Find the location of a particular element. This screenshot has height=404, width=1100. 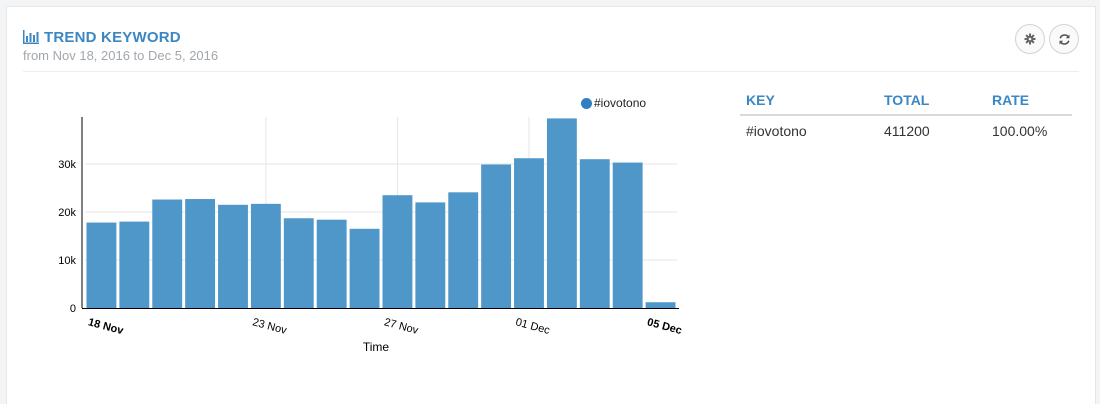

y-tick-label: 30k is located at coordinates (67, 165).